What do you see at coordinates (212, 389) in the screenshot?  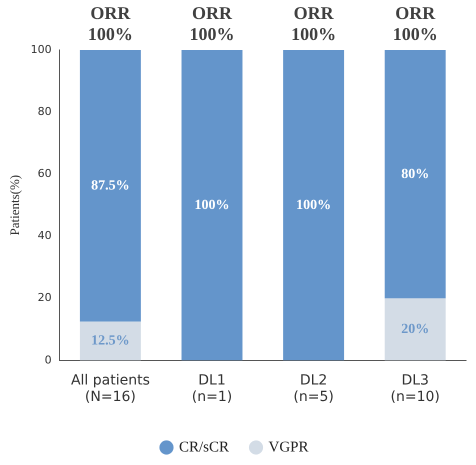 I see `x-tick-label: DL1 (n=1)` at bounding box center [212, 389].